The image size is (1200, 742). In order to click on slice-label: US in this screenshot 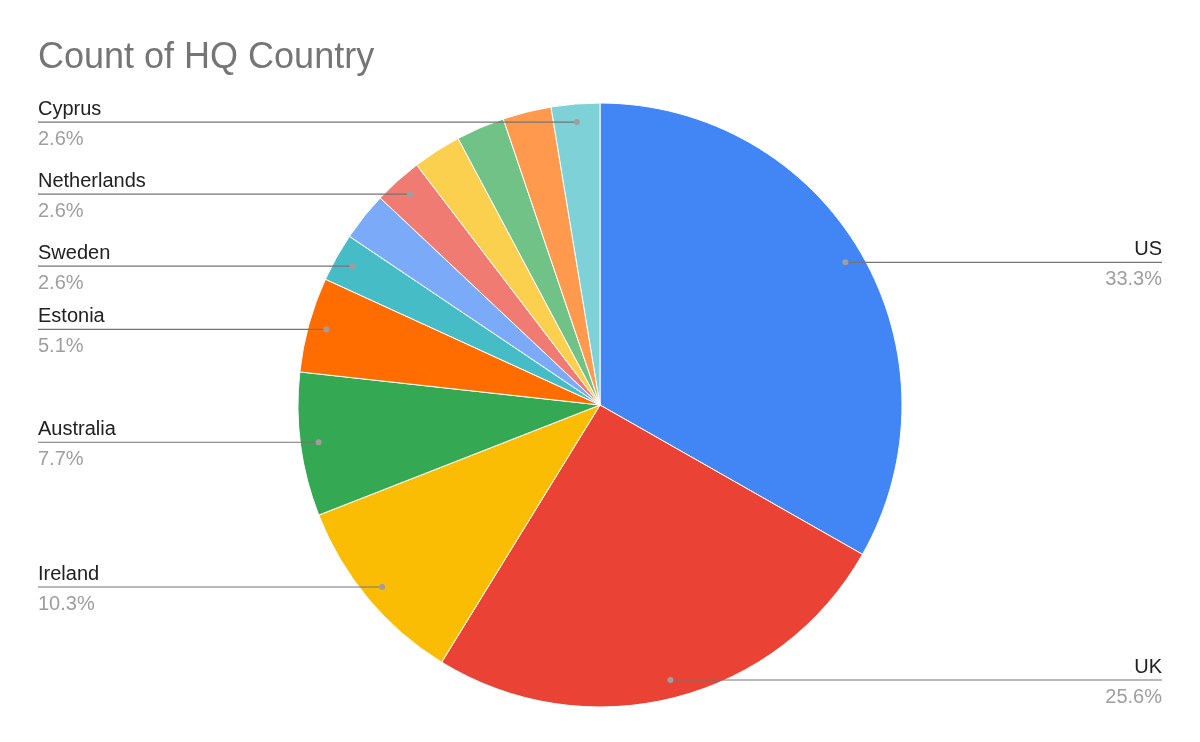, I will do `click(1148, 248)`.